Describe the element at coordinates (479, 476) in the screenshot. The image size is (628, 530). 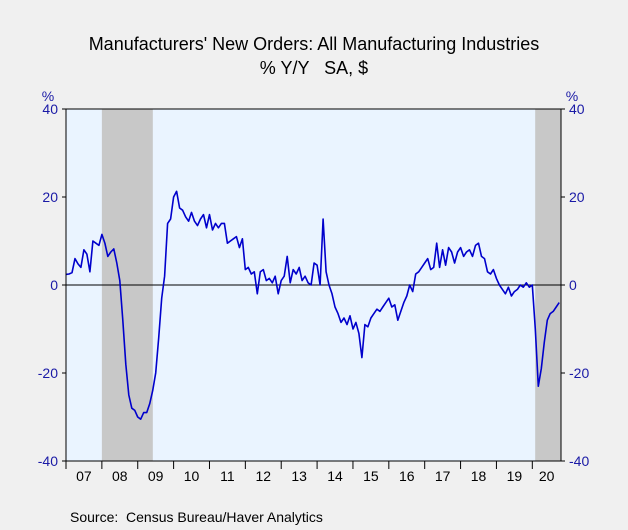
I see `x-tick-label-18: 18` at that location.